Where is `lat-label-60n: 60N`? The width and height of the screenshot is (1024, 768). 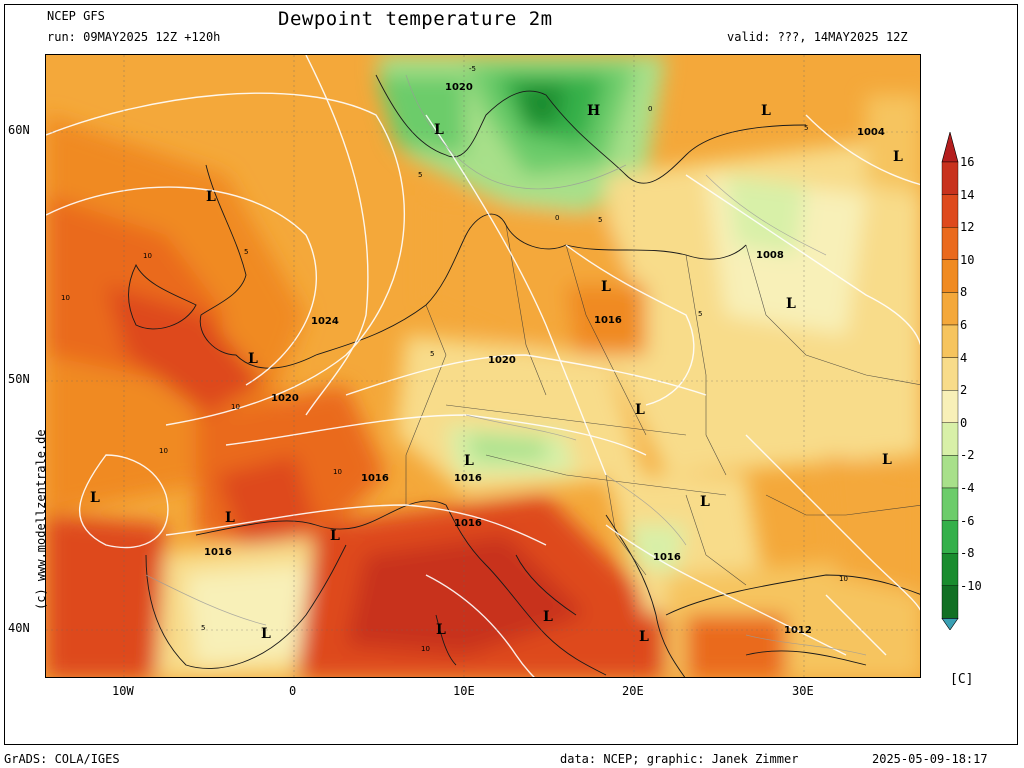 lat-label-60n: 60N is located at coordinates (19, 130).